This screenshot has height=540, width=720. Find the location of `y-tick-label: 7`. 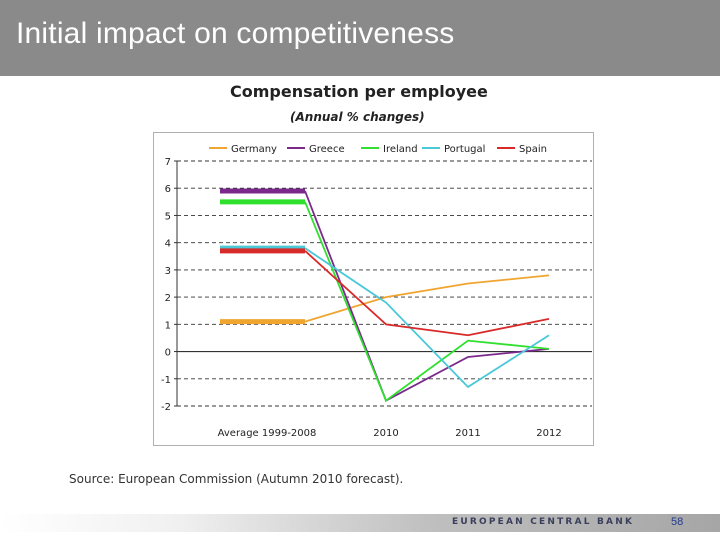

y-tick-label: 7 is located at coordinates (168, 162).